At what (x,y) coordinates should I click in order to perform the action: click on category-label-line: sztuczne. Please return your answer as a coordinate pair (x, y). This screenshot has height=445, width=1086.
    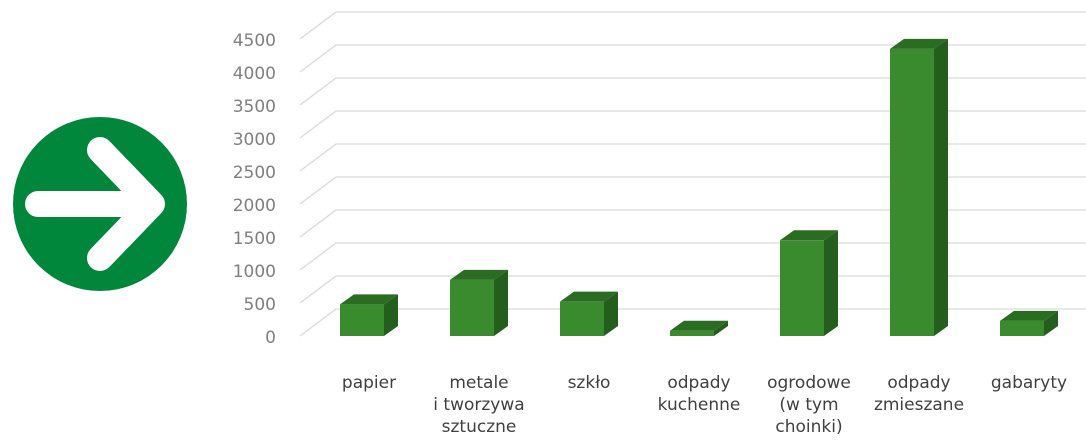
    Looking at the image, I should click on (479, 427).